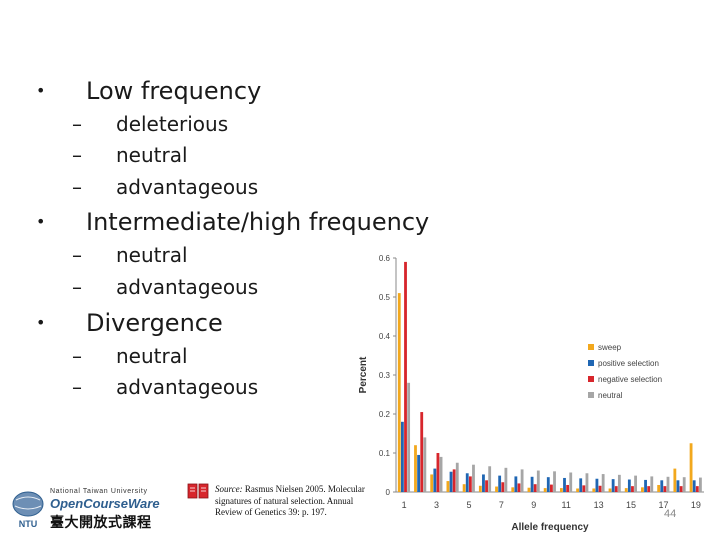  Describe the element at coordinates (154, 323) in the screenshot. I see `bullet-label: Divergence` at that location.